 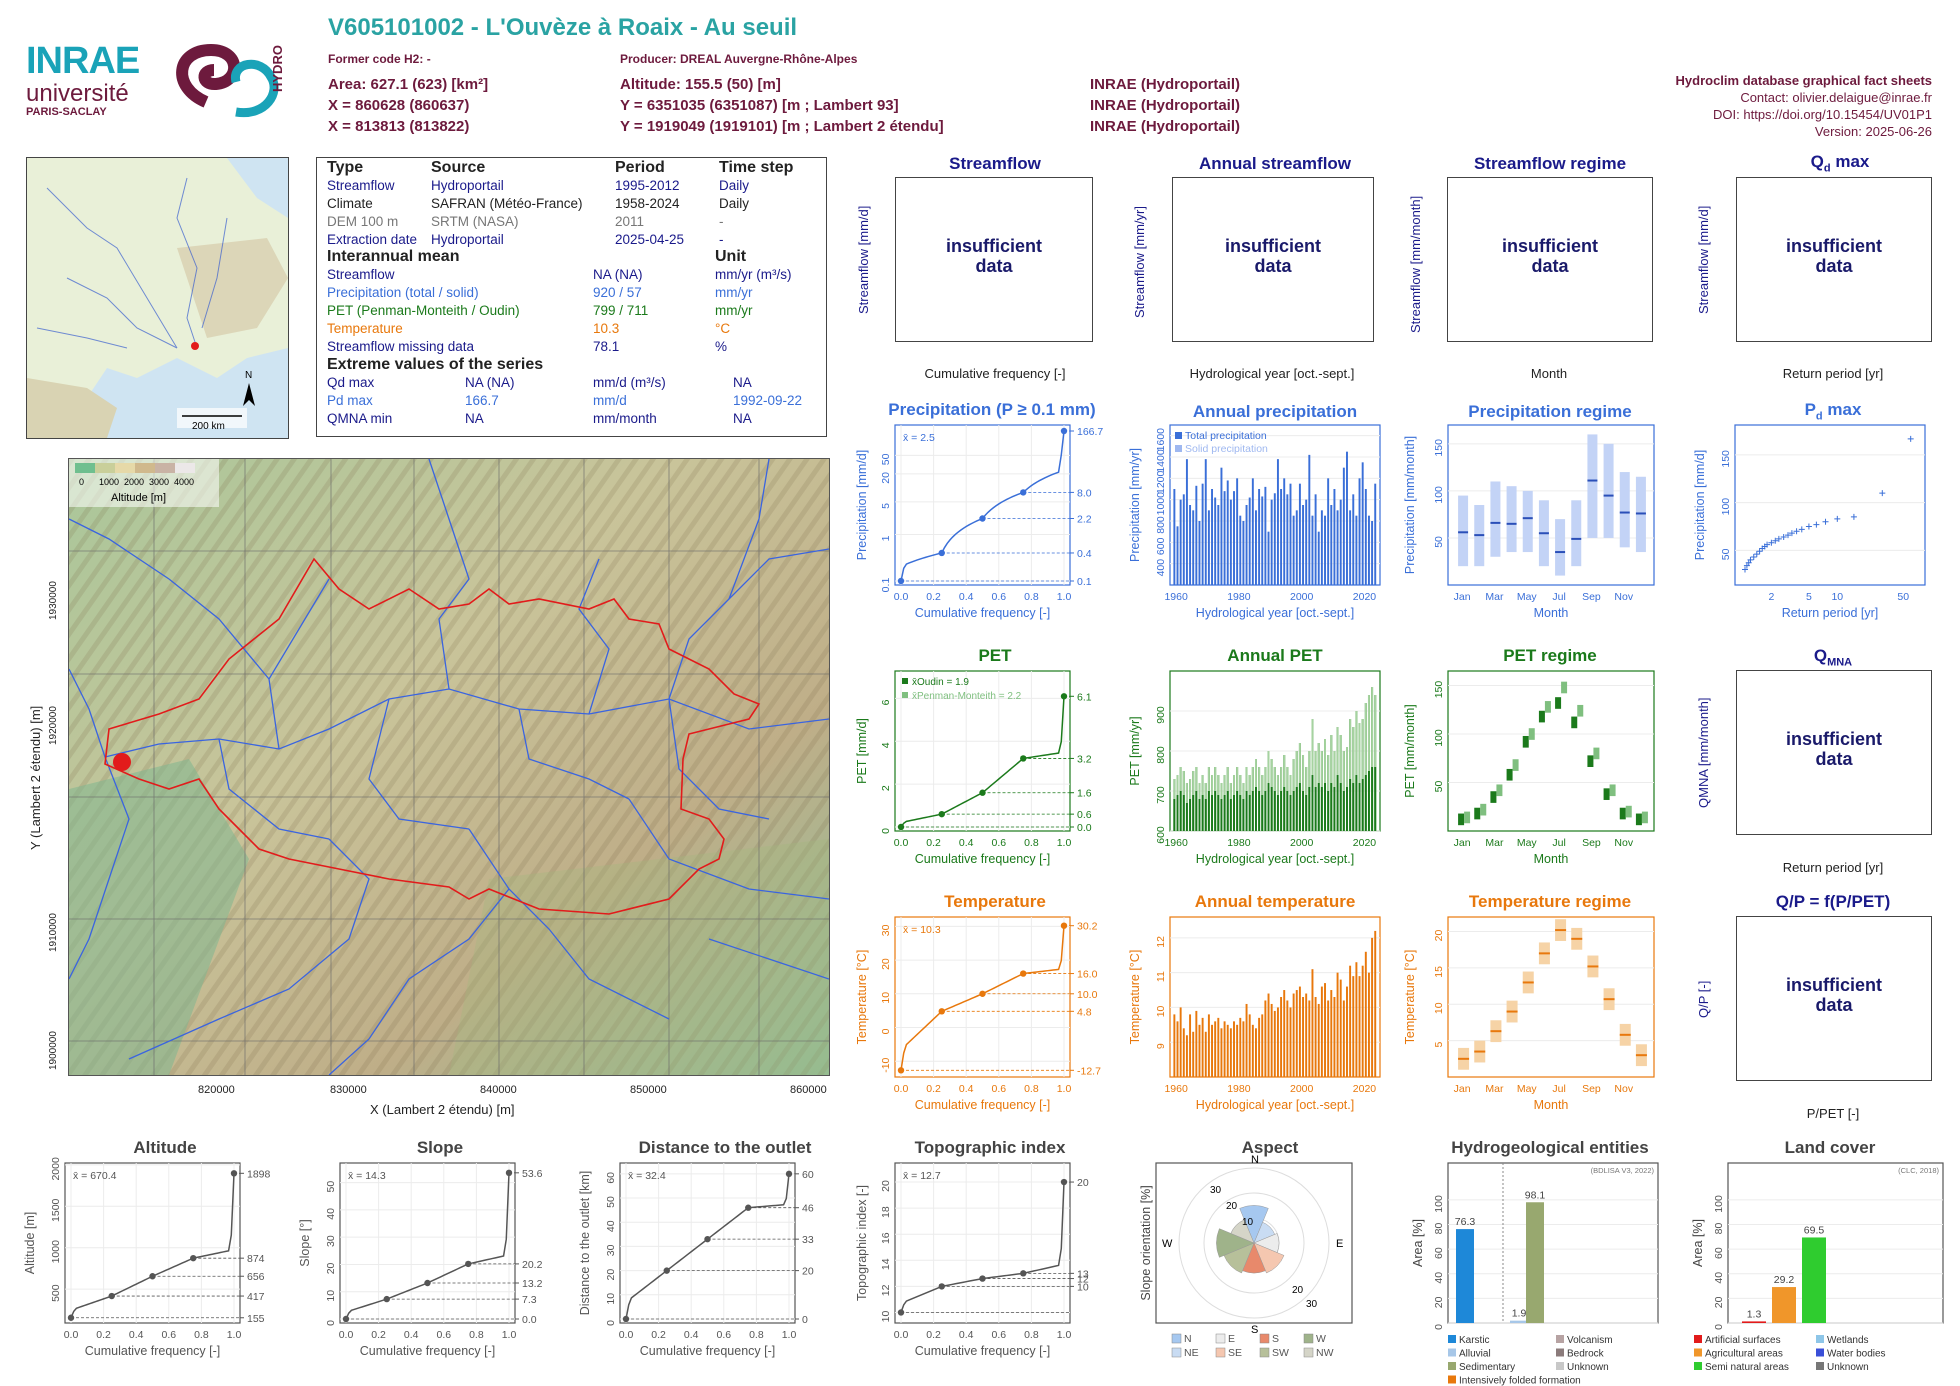 I want to click on legend-tick: 1000, so click(x=109, y=482).